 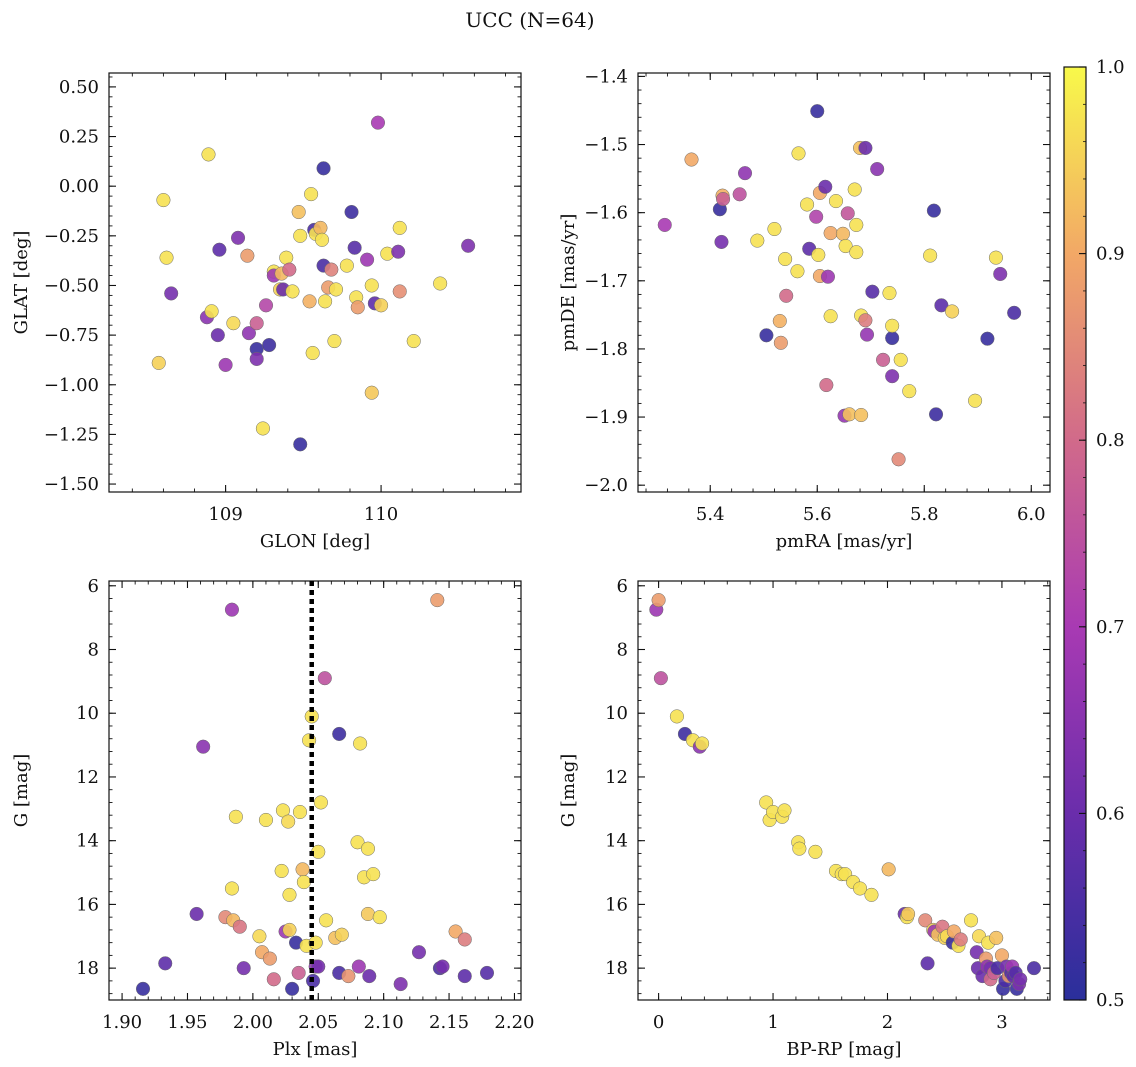 What do you see at coordinates (71, 385) in the screenshot?
I see `y-tick-label: −1.00` at bounding box center [71, 385].